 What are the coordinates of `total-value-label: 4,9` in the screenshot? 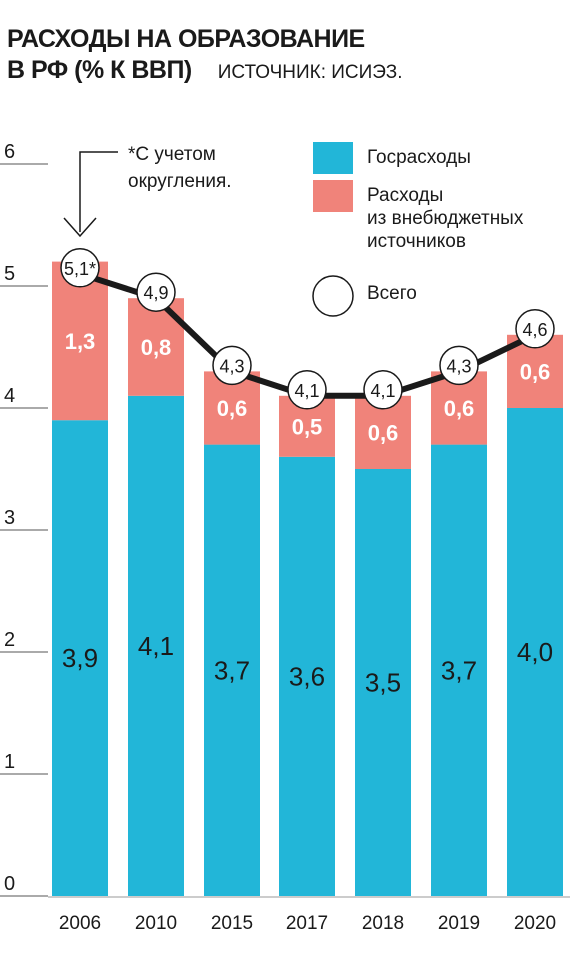 It's located at (155, 293).